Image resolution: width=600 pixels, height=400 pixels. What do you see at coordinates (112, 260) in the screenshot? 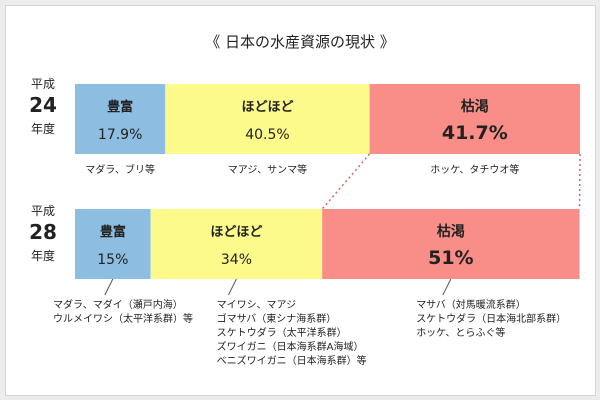
I see `segment-value-label: 15%` at bounding box center [112, 260].